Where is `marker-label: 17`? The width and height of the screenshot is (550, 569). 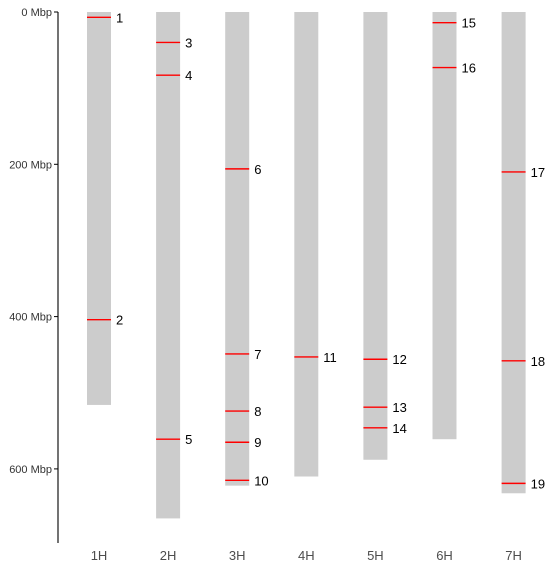 marker-label: 17 is located at coordinates (538, 172).